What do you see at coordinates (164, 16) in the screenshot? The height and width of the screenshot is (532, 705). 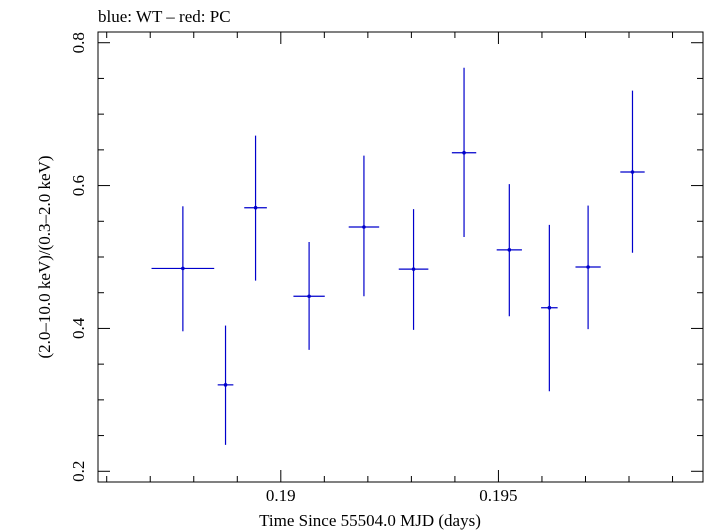 I see `chart-title: blue: WT – red: PC` at bounding box center [164, 16].